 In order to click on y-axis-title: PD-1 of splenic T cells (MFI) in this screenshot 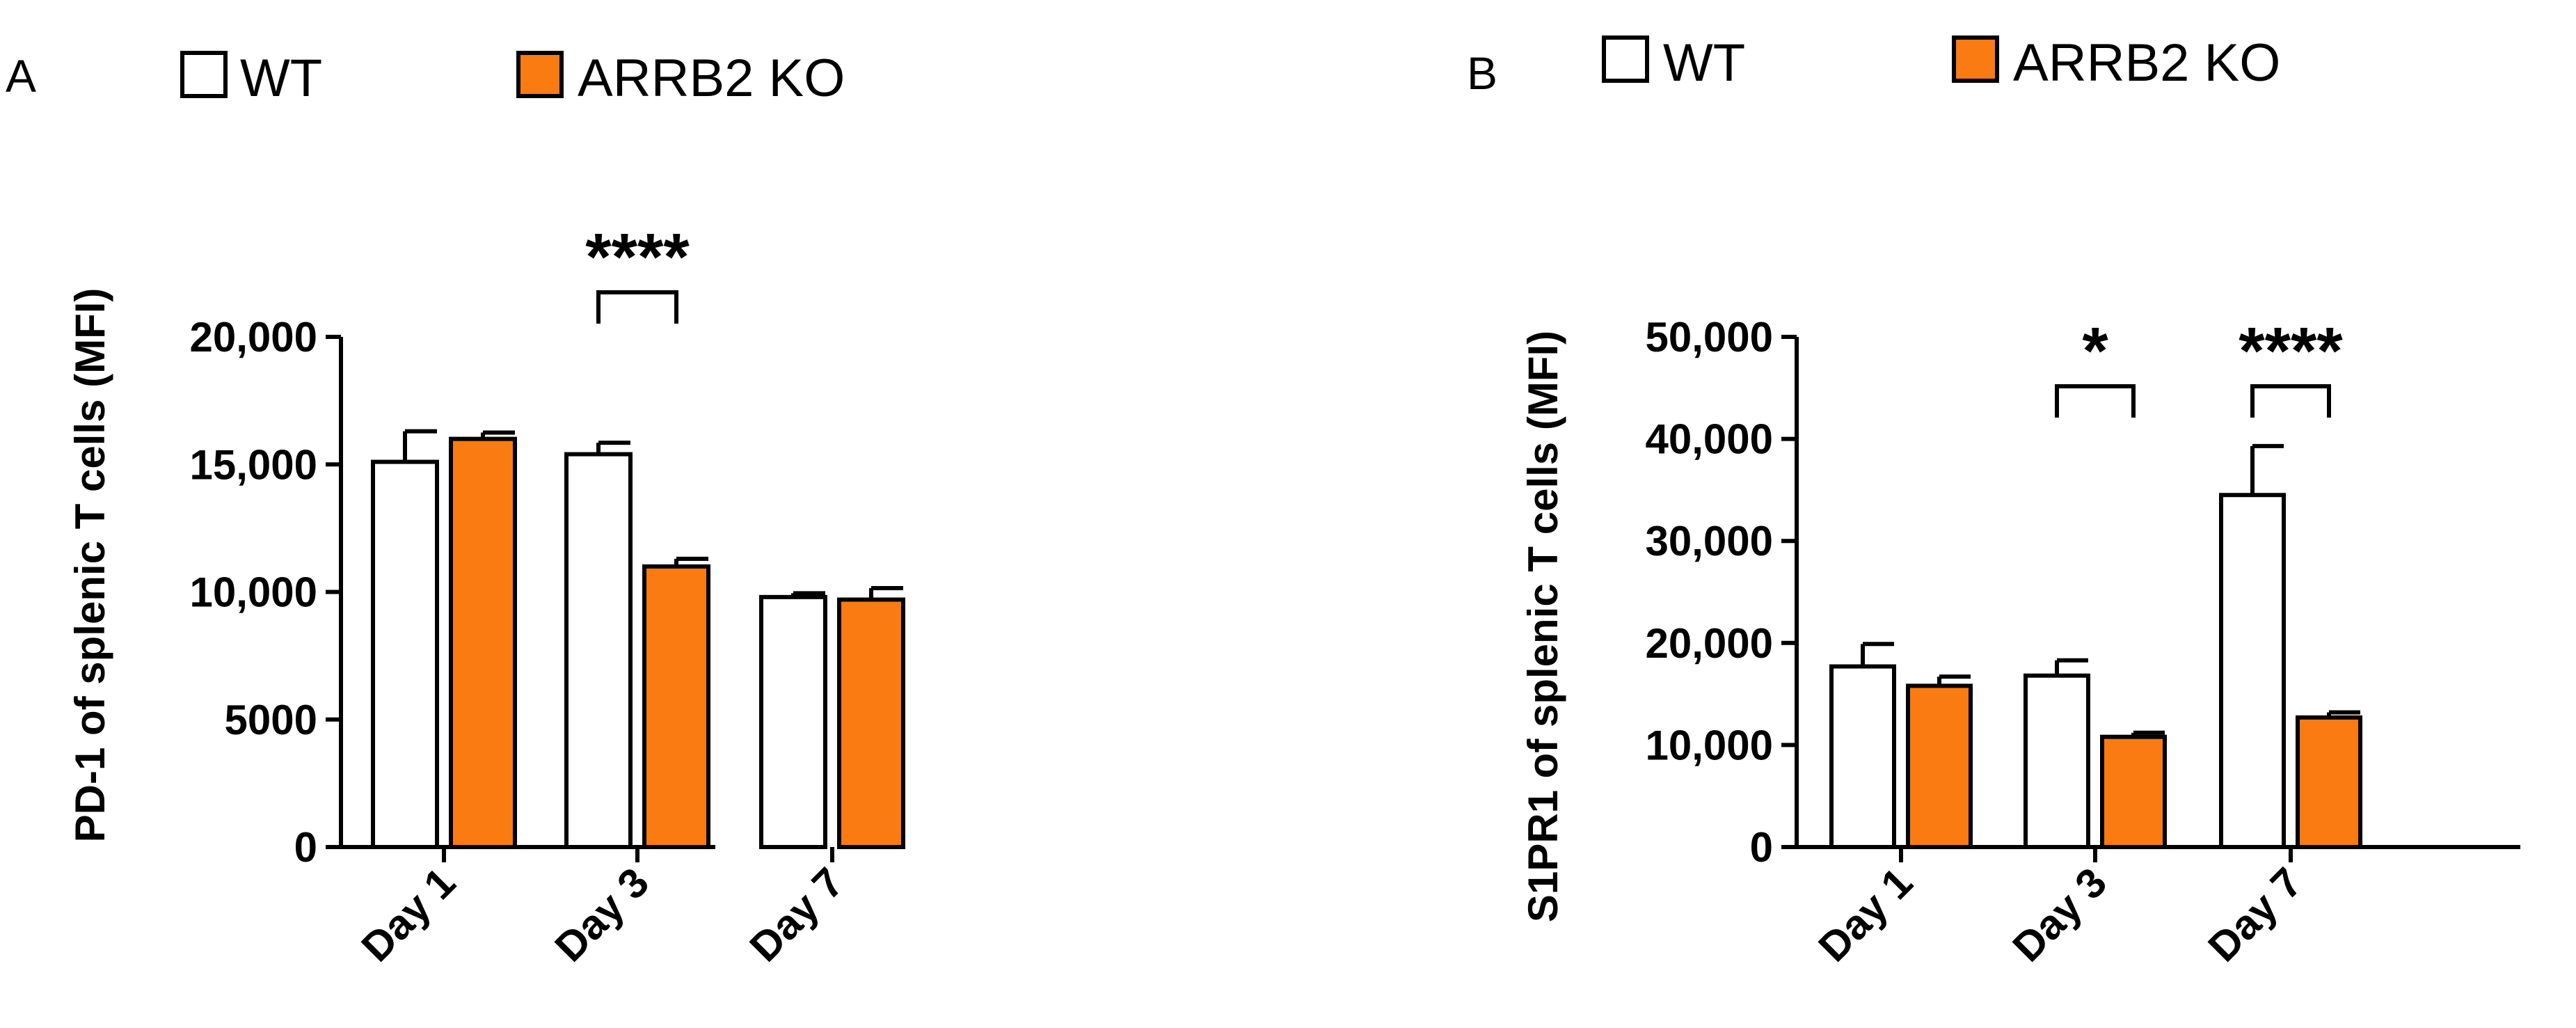, I will do `click(90, 565)`.